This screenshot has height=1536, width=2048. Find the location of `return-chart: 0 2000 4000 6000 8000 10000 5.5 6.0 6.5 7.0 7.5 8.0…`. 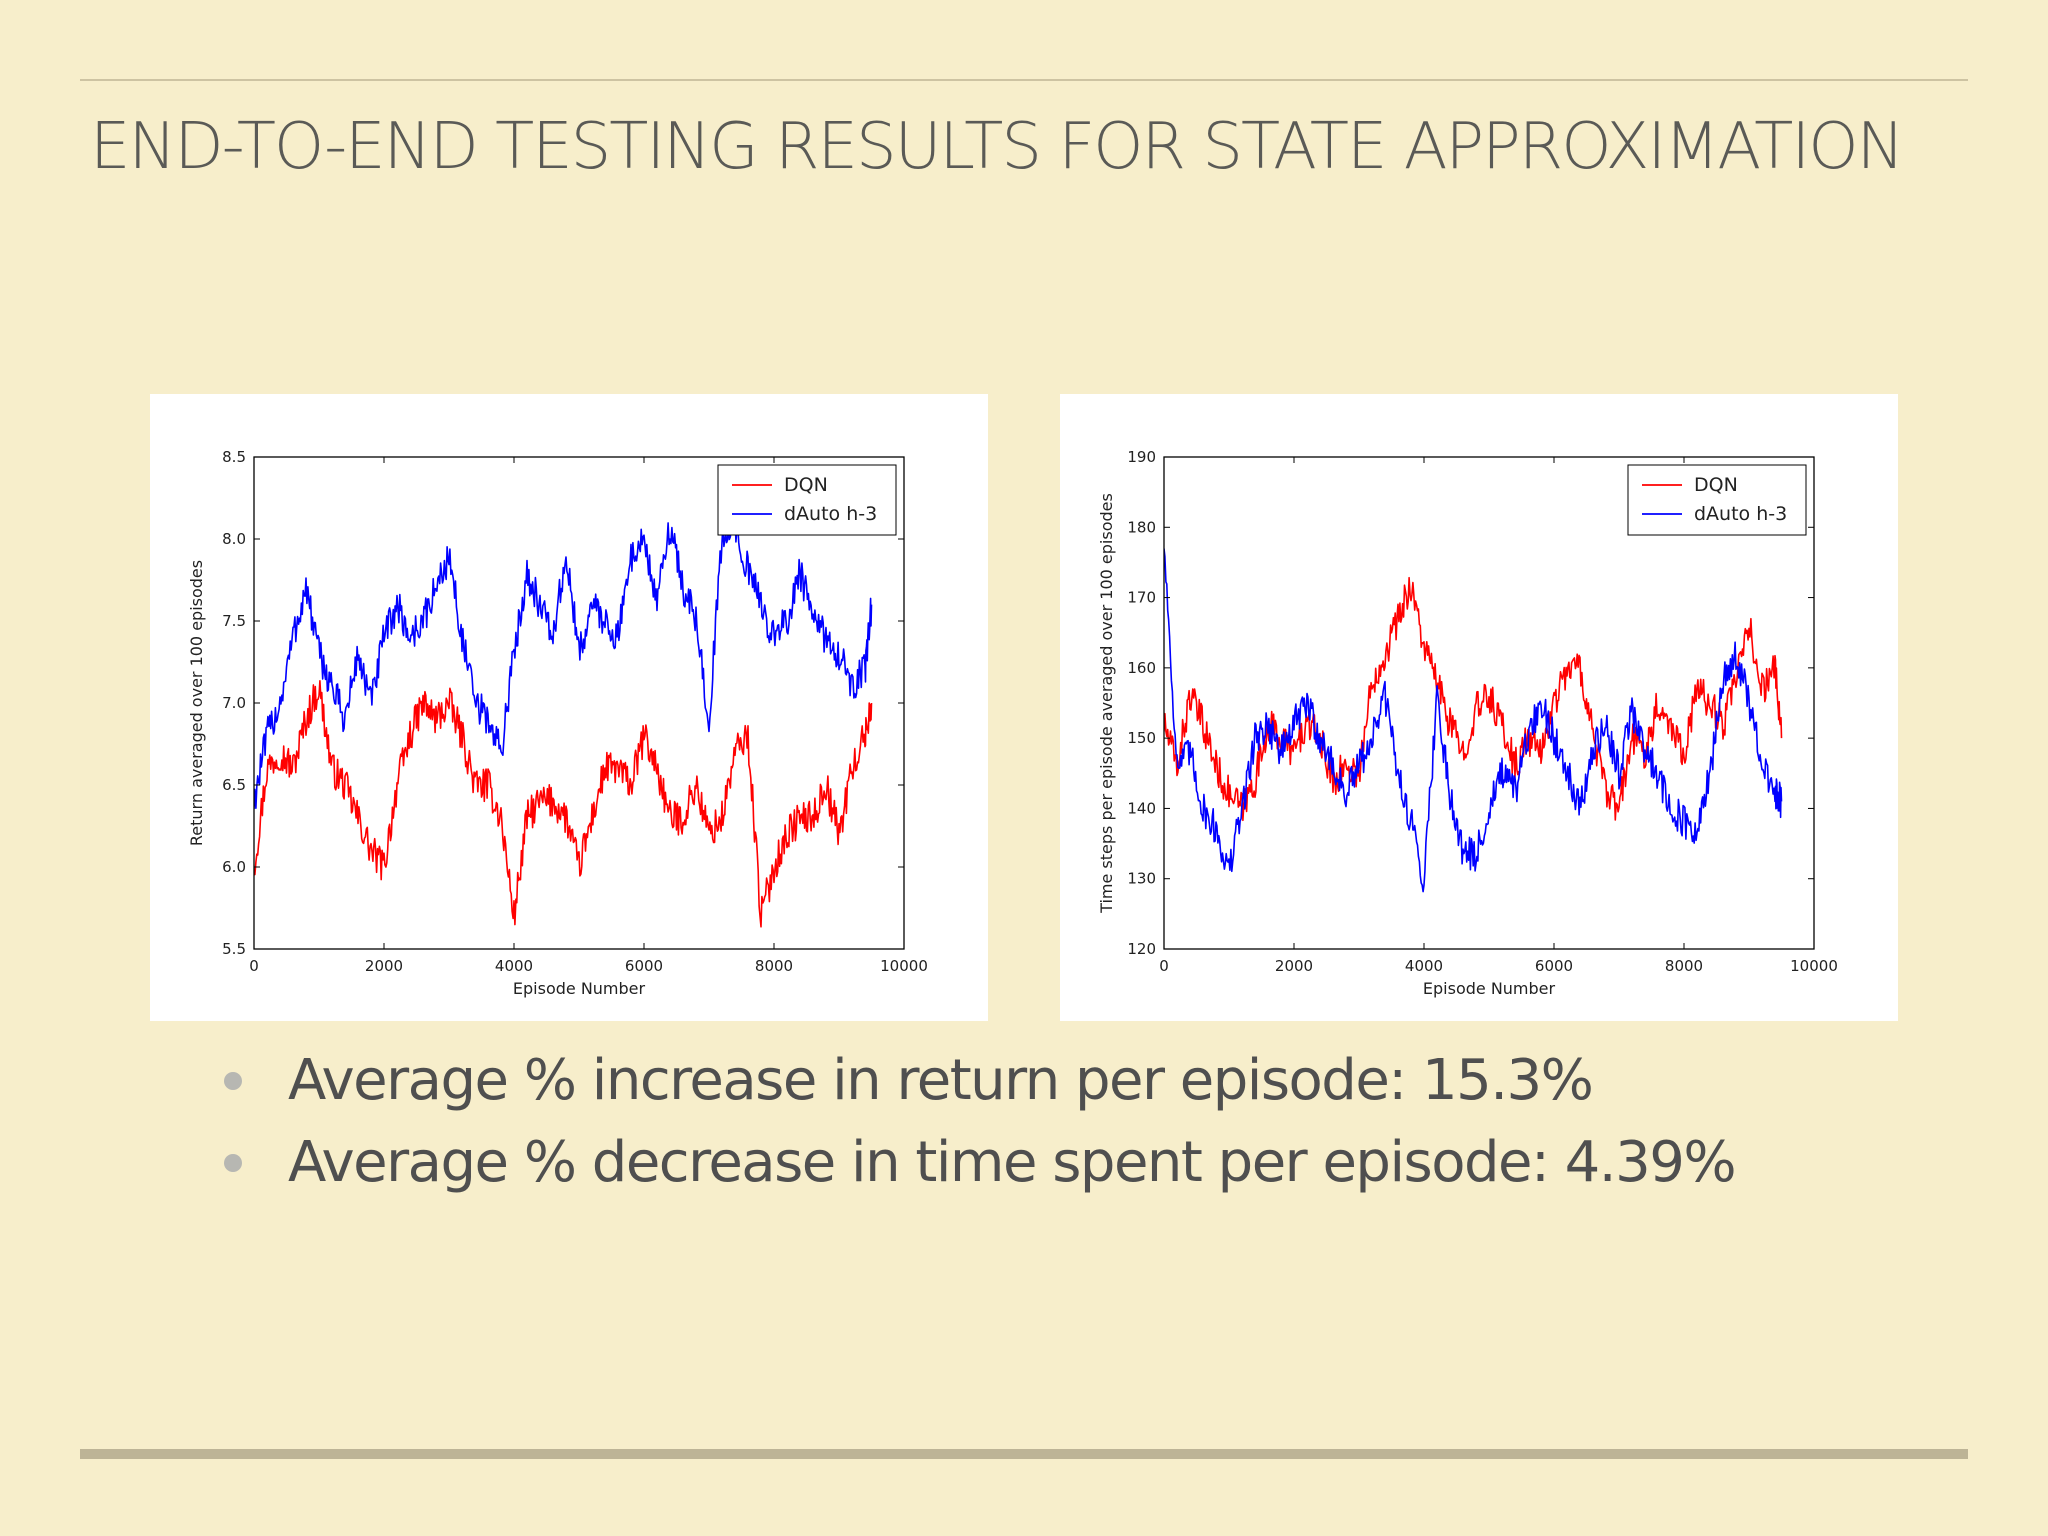

return-chart: 0 2000 4000 6000 8000 10000 5.5 6.0 6.5 7.0 7.5 8.0… is located at coordinates (557, 723).